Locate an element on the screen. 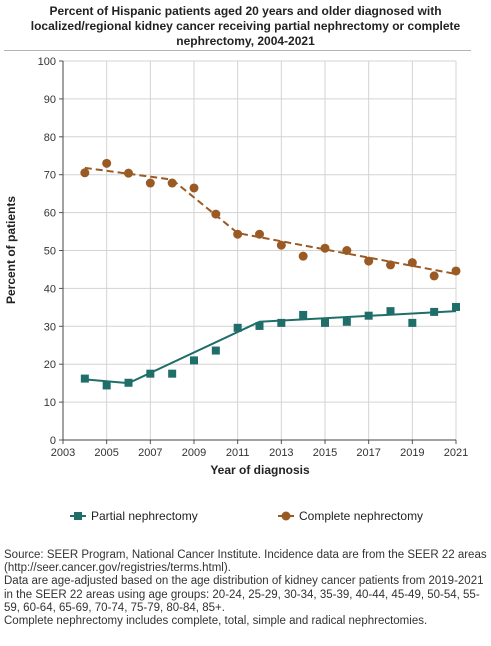 Image resolution: width=491 pixels, height=646 pixels. y-tick-label: 90 is located at coordinates (50, 100).